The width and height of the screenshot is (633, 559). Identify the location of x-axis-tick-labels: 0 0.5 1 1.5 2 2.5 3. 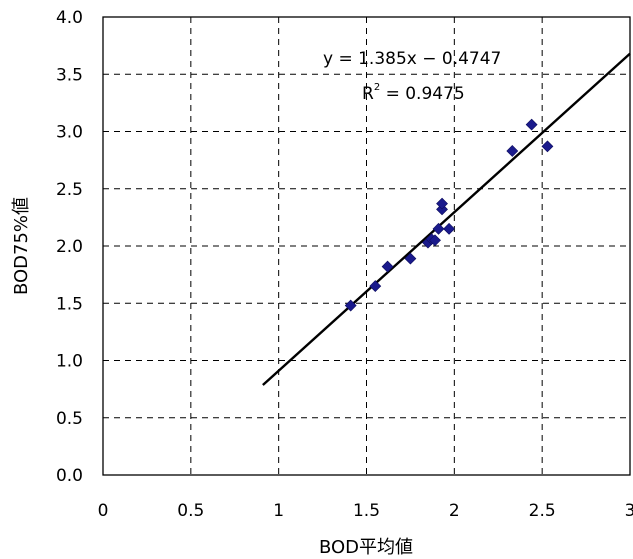
(365, 511).